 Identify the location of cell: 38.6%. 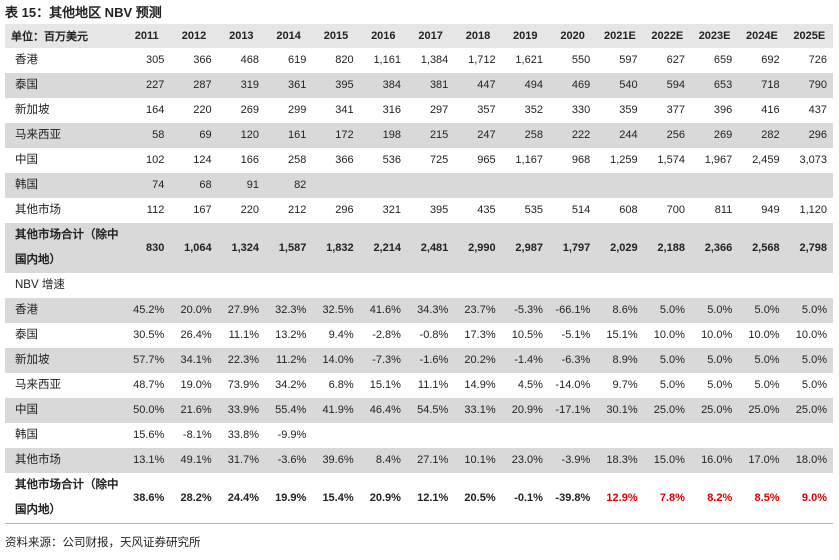
(147, 498).